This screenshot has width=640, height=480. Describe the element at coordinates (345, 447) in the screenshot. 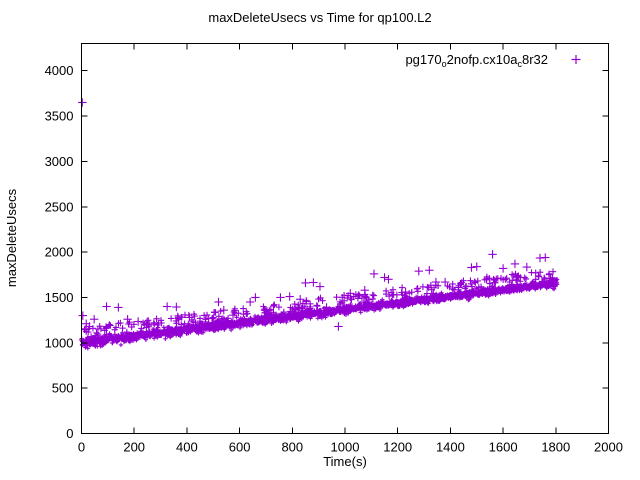

I see `x-tick-label: 1000` at that location.